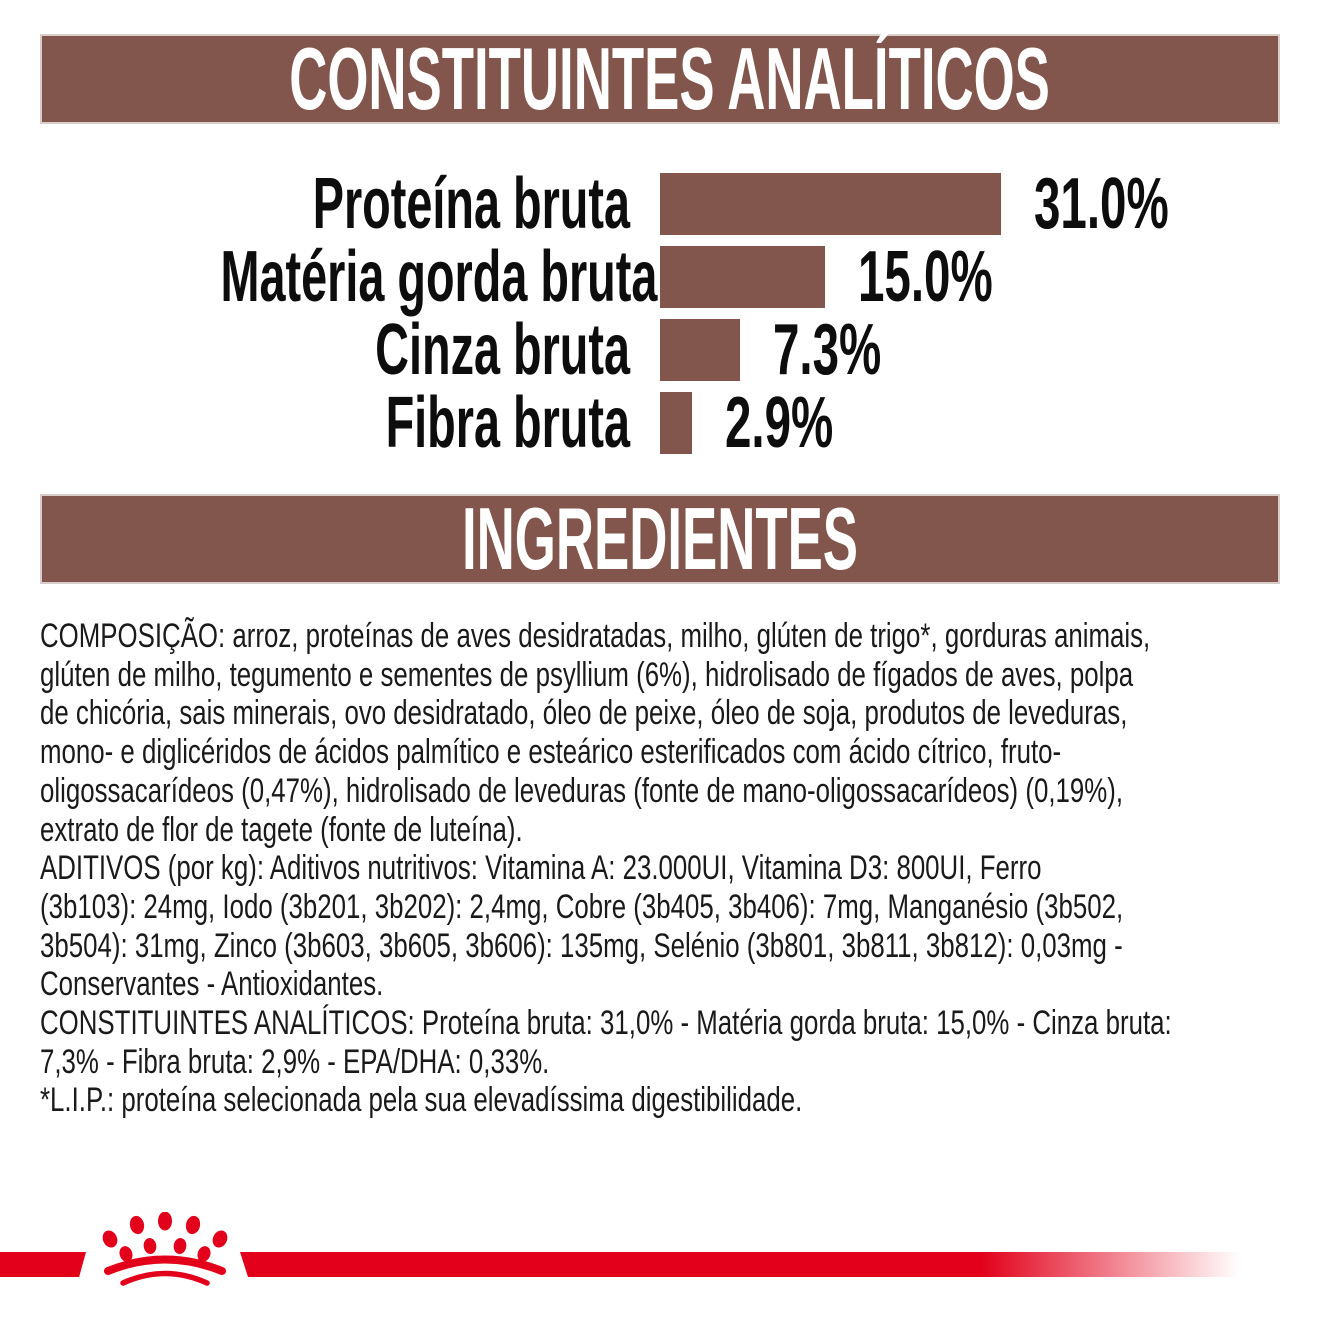 The image size is (1320, 1320). I want to click on brand-stripe-left, so click(43, 1264).